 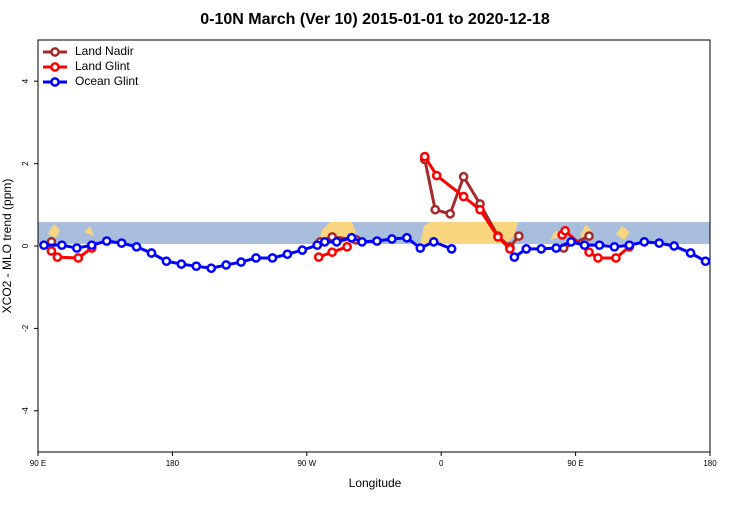 What do you see at coordinates (7, 246) in the screenshot?
I see `y-axis-label: XCO2 - MLO trend (ppm)` at bounding box center [7, 246].